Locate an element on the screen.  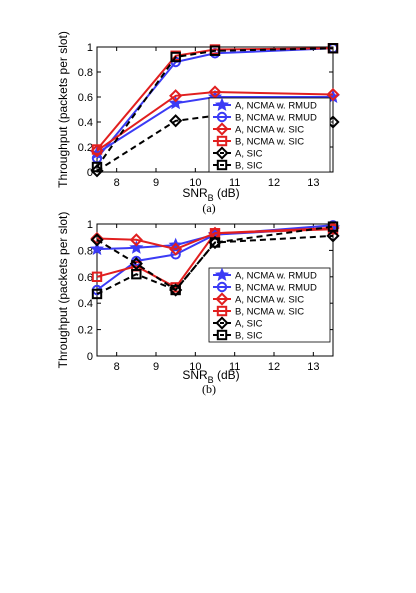
figure-caption: (b) is located at coordinates (209, 389).